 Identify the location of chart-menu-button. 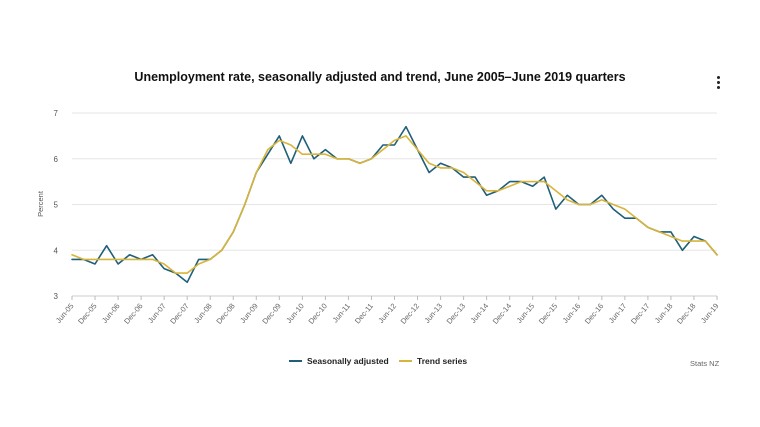
(719, 83).